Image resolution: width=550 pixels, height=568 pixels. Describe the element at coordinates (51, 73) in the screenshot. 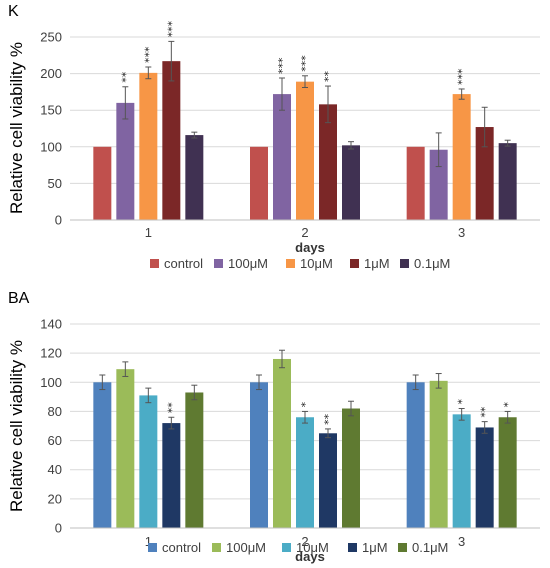

I see `y-tick-label: 200` at that location.